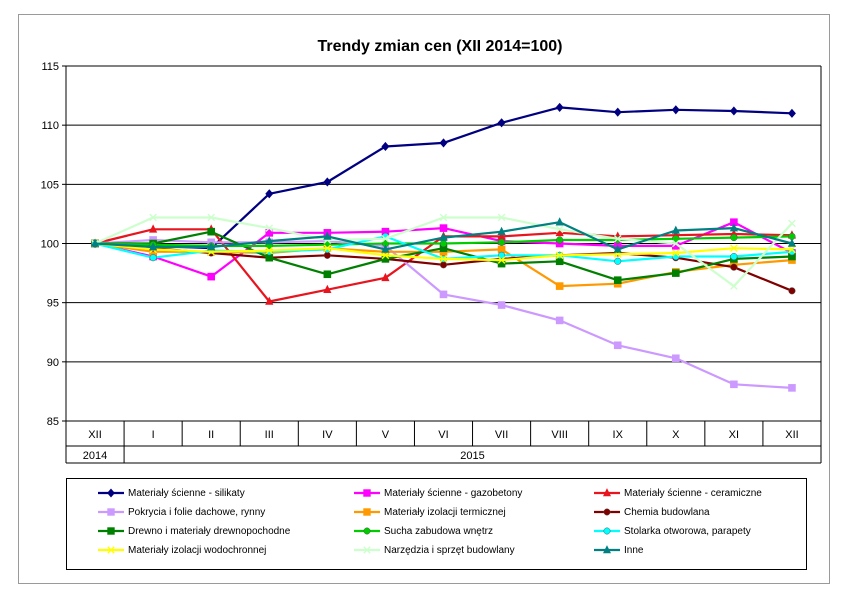 The height and width of the screenshot is (595, 842). What do you see at coordinates (443, 435) in the screenshot?
I see `x-tick-label: VI` at bounding box center [443, 435].